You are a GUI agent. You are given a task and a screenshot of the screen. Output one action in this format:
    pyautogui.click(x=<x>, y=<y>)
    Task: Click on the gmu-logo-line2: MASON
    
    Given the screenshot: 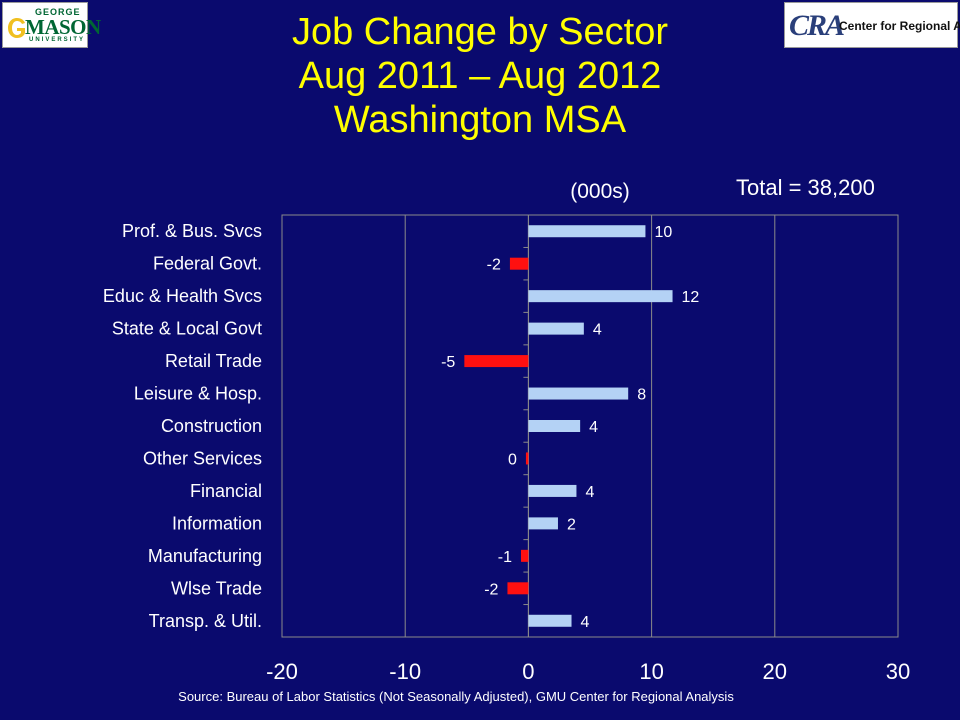 What is the action you would take?
    pyautogui.click(x=63, y=27)
    